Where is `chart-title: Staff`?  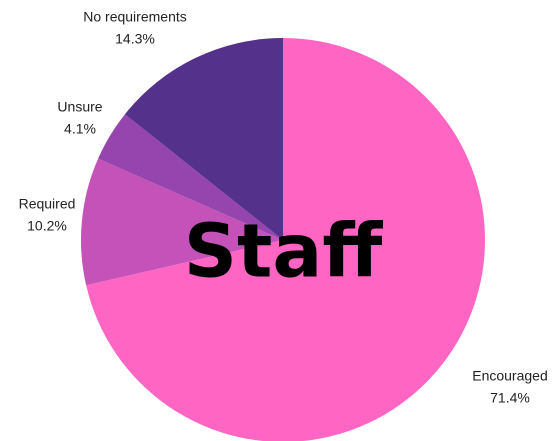
chart-title: Staff is located at coordinates (284, 252).